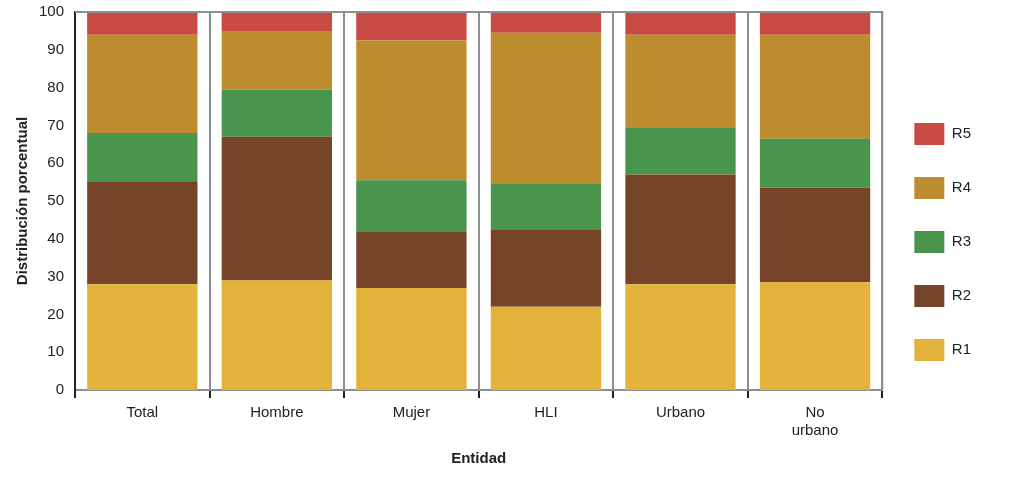 This screenshot has width=1021, height=480. What do you see at coordinates (52, 11) in the screenshot?
I see `y-tick-label: 100` at bounding box center [52, 11].